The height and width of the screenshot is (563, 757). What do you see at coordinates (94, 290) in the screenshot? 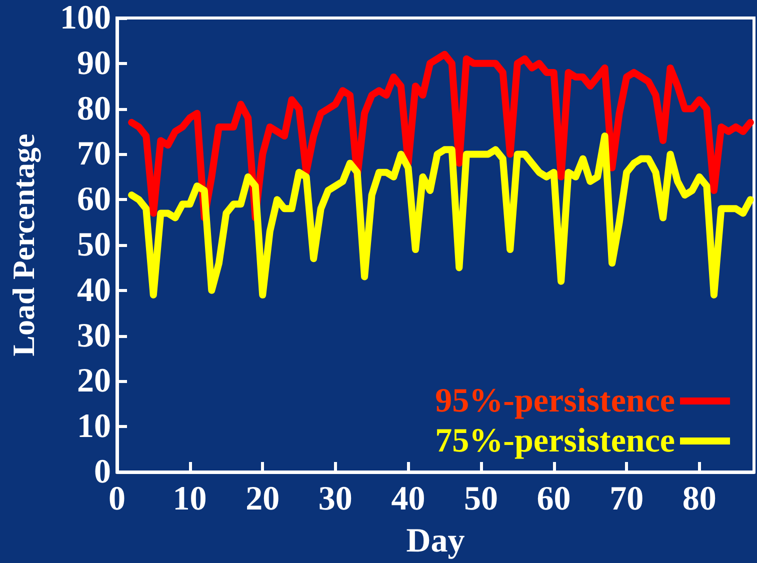
I see `y-tick-label: 40` at bounding box center [94, 290].